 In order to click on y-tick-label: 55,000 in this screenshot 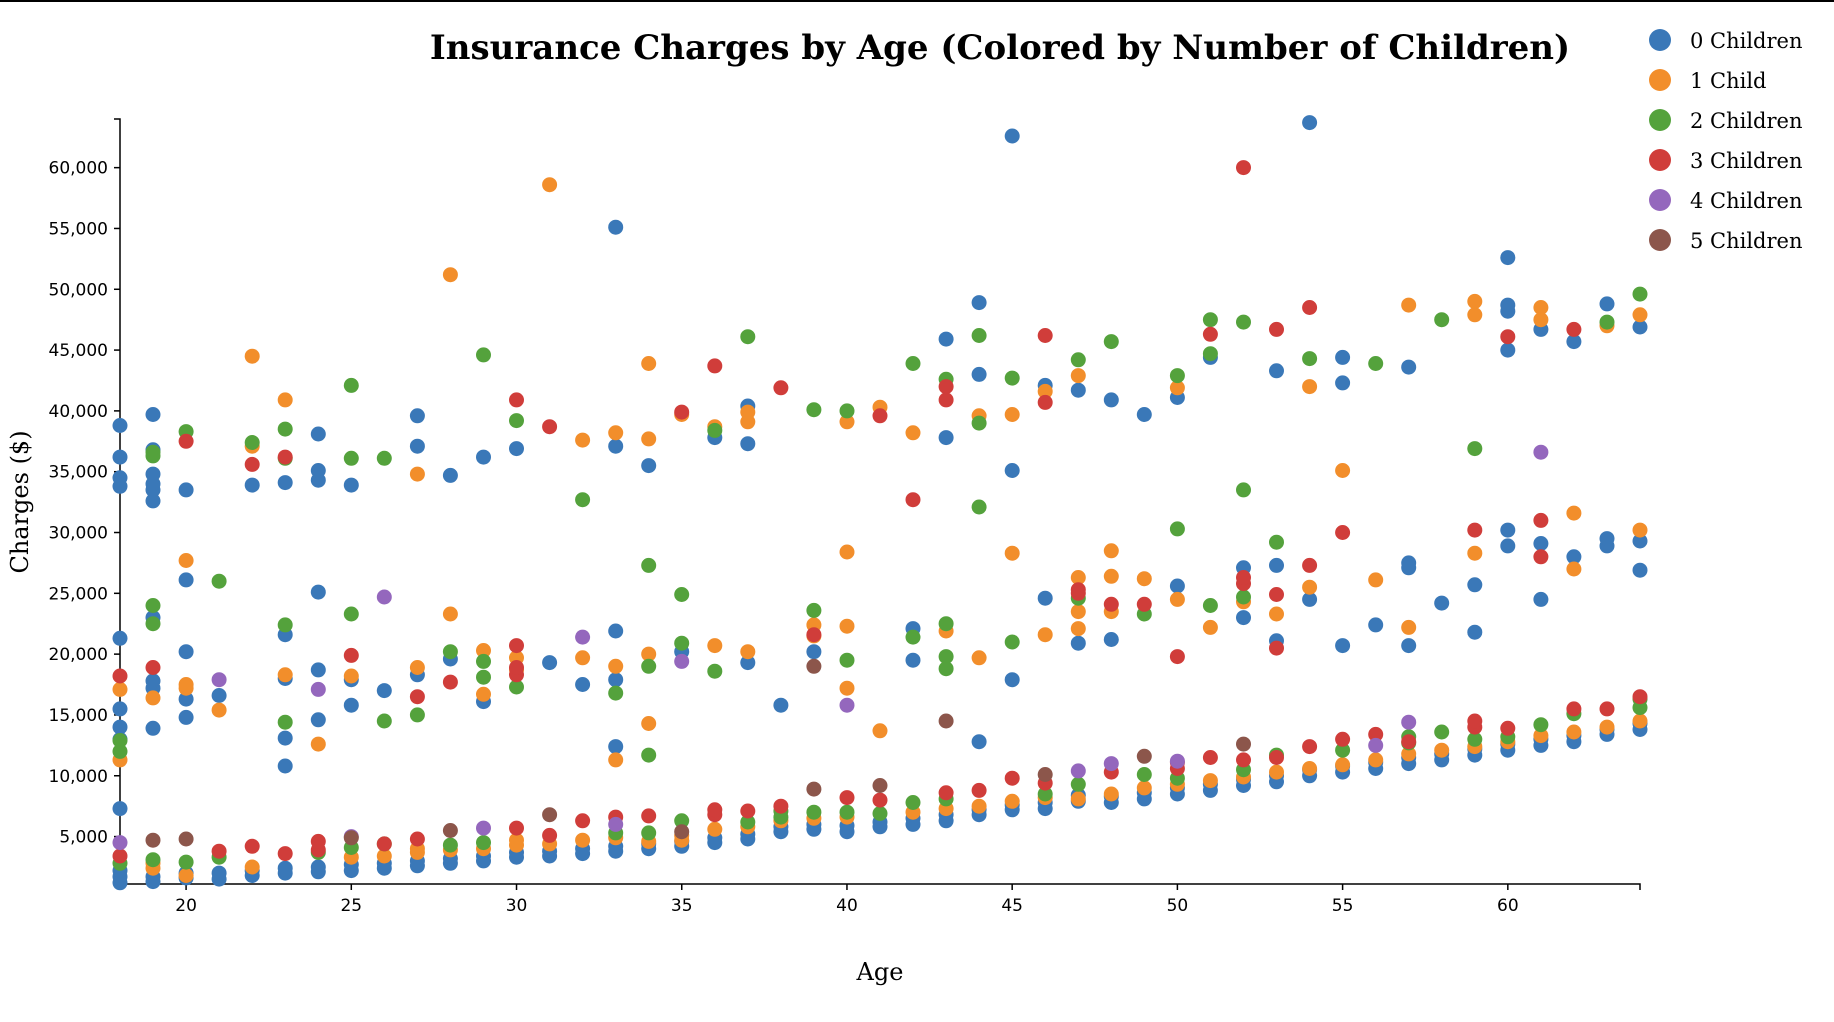, I will do `click(78, 229)`.